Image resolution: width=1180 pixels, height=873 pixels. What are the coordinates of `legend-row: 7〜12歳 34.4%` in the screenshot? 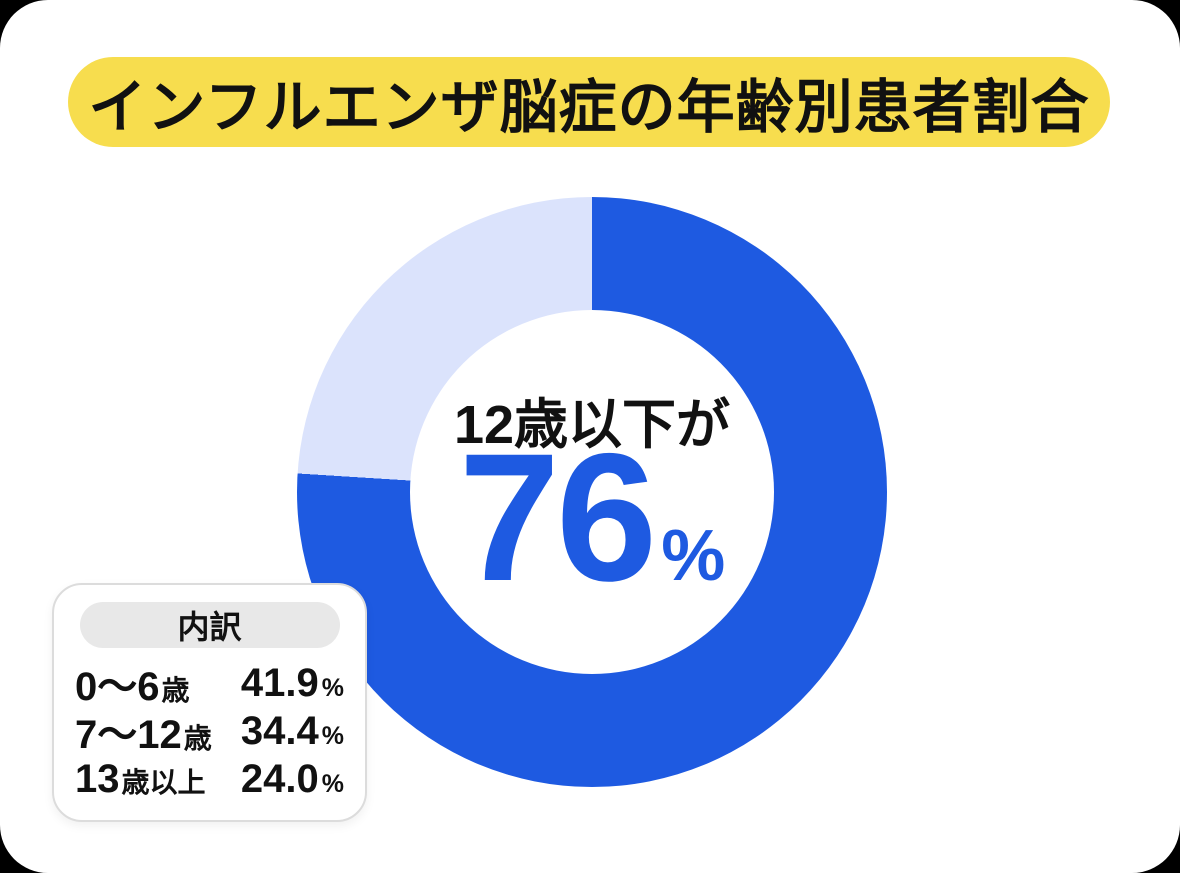 It's located at (209, 732).